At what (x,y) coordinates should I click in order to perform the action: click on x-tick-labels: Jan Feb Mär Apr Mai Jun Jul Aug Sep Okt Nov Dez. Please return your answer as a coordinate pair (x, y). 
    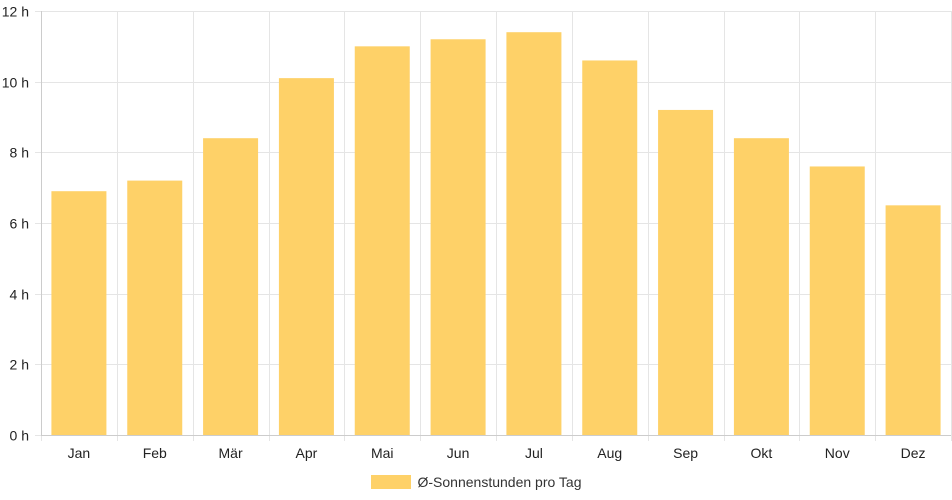
    Looking at the image, I should click on (497, 453).